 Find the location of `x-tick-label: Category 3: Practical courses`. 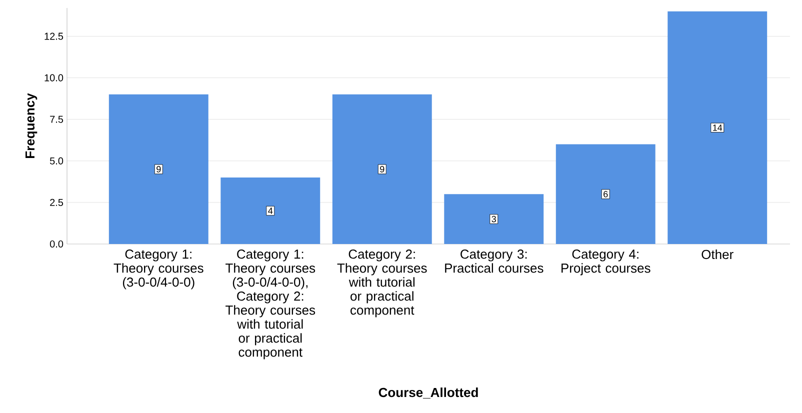

x-tick-label: Category 3: Practical courses is located at coordinates (494, 261).